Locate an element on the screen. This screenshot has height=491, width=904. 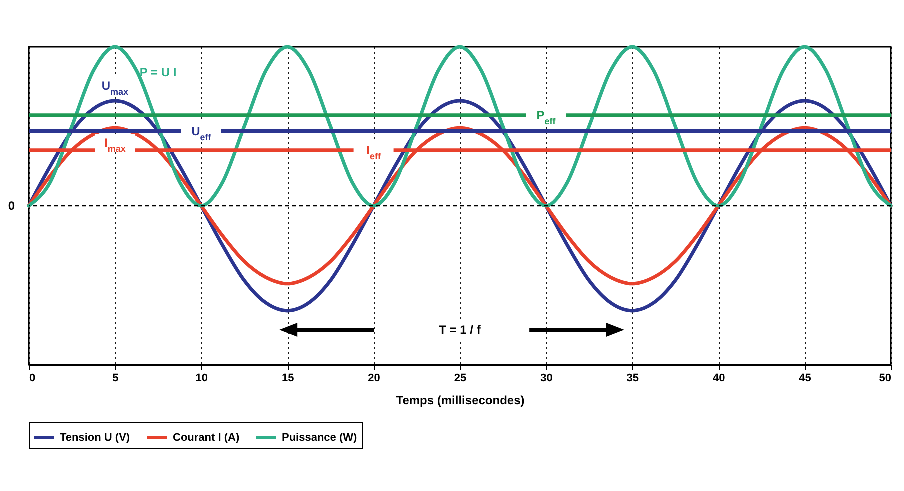
legend-label: Puissance (W) is located at coordinates (320, 438).